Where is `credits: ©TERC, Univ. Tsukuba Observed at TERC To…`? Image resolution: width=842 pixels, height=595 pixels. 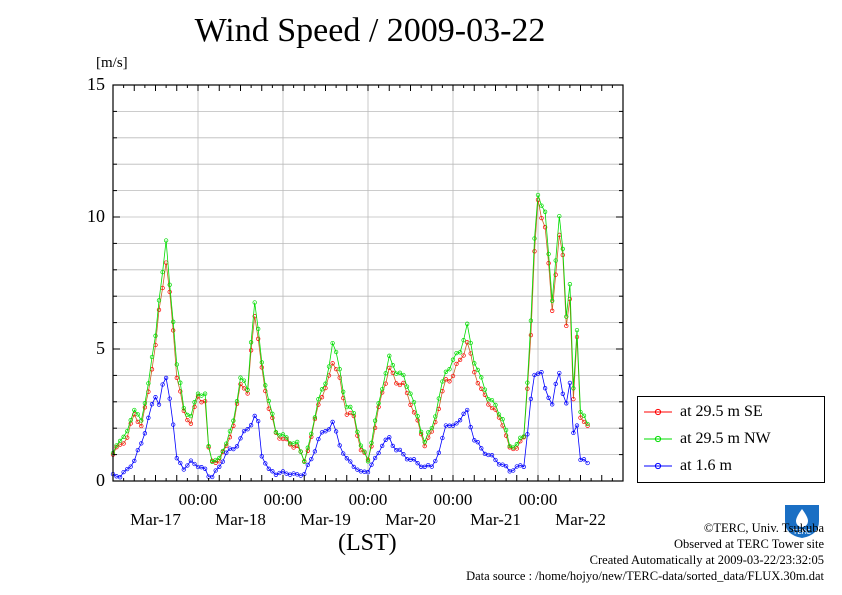
credits: ©TERC, Univ. Tsukuba Observed at TERC To… is located at coordinates (645, 552).